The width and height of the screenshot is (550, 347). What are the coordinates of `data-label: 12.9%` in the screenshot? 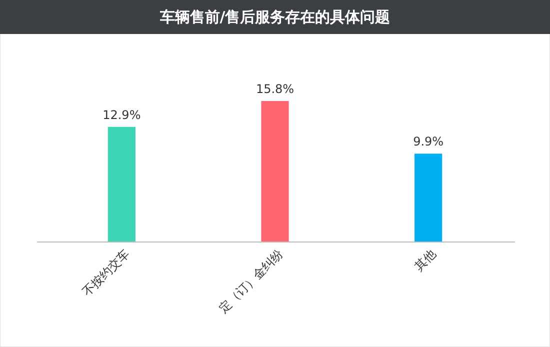 It's located at (121, 115).